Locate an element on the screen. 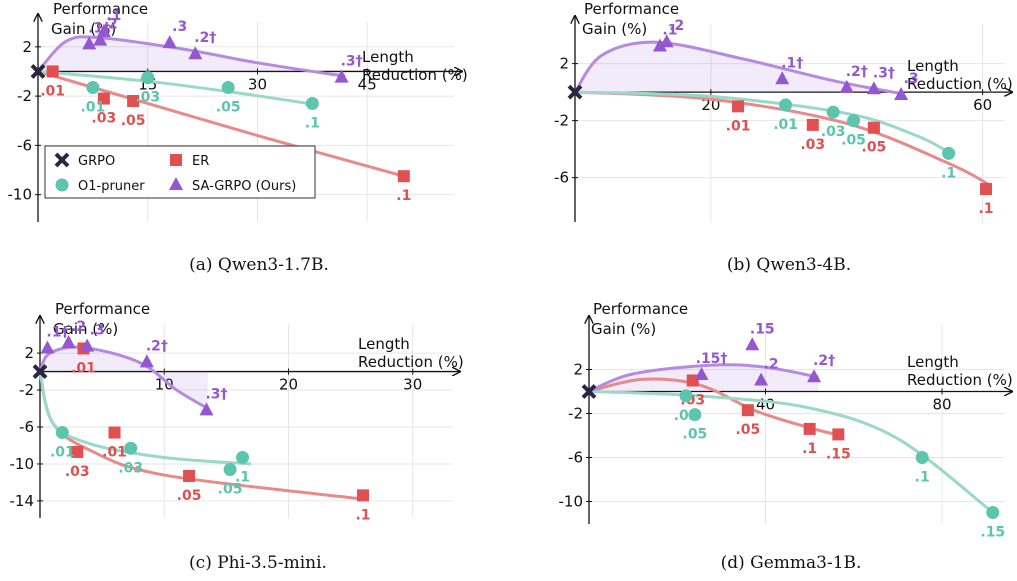 Image resolution: width=1017 pixels, height=581 pixels. sa-point-label-2: .1 is located at coordinates (113, 16).